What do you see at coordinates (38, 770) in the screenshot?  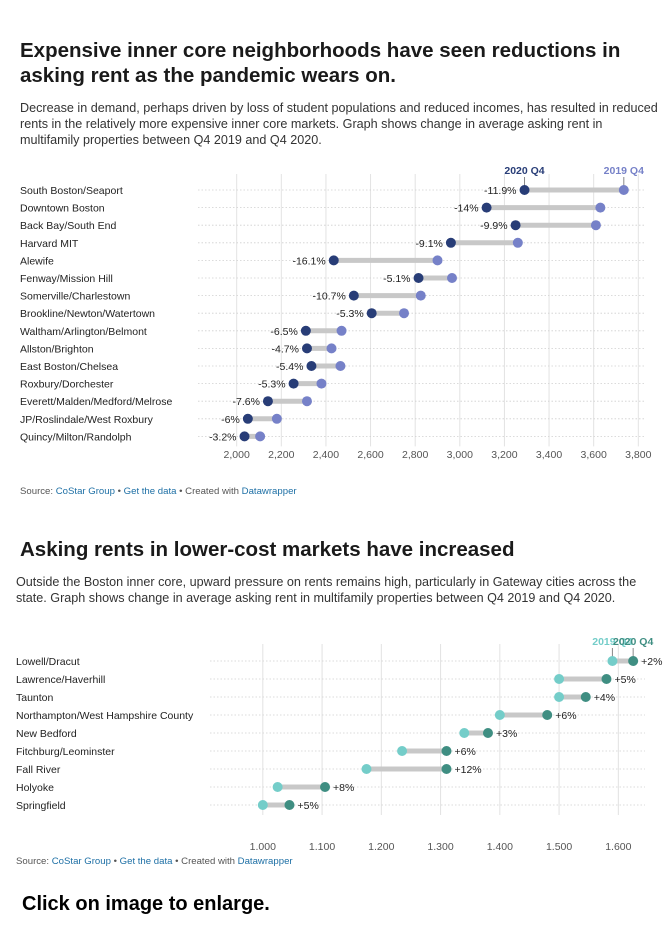 I see `category-label: Fall River` at bounding box center [38, 770].